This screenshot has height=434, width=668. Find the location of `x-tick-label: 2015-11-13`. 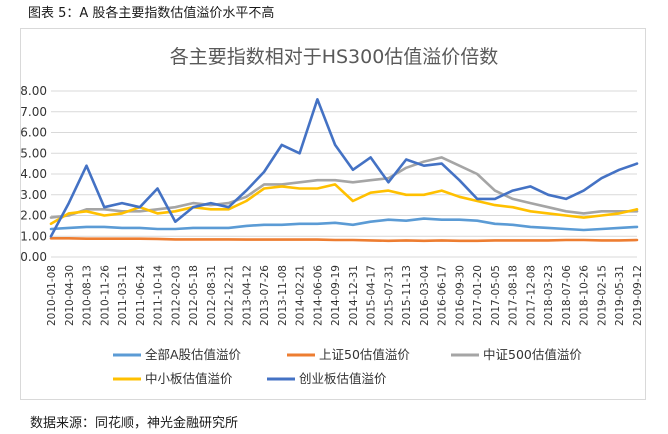

x-tick-label: 2015-11-13 is located at coordinates (407, 295).